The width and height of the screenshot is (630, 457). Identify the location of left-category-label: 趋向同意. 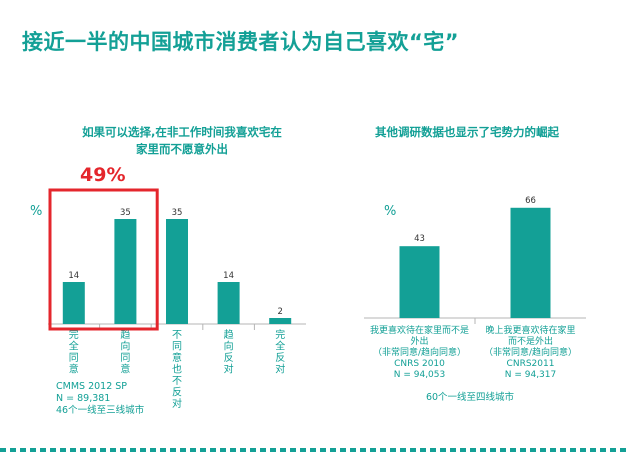
(125, 352).